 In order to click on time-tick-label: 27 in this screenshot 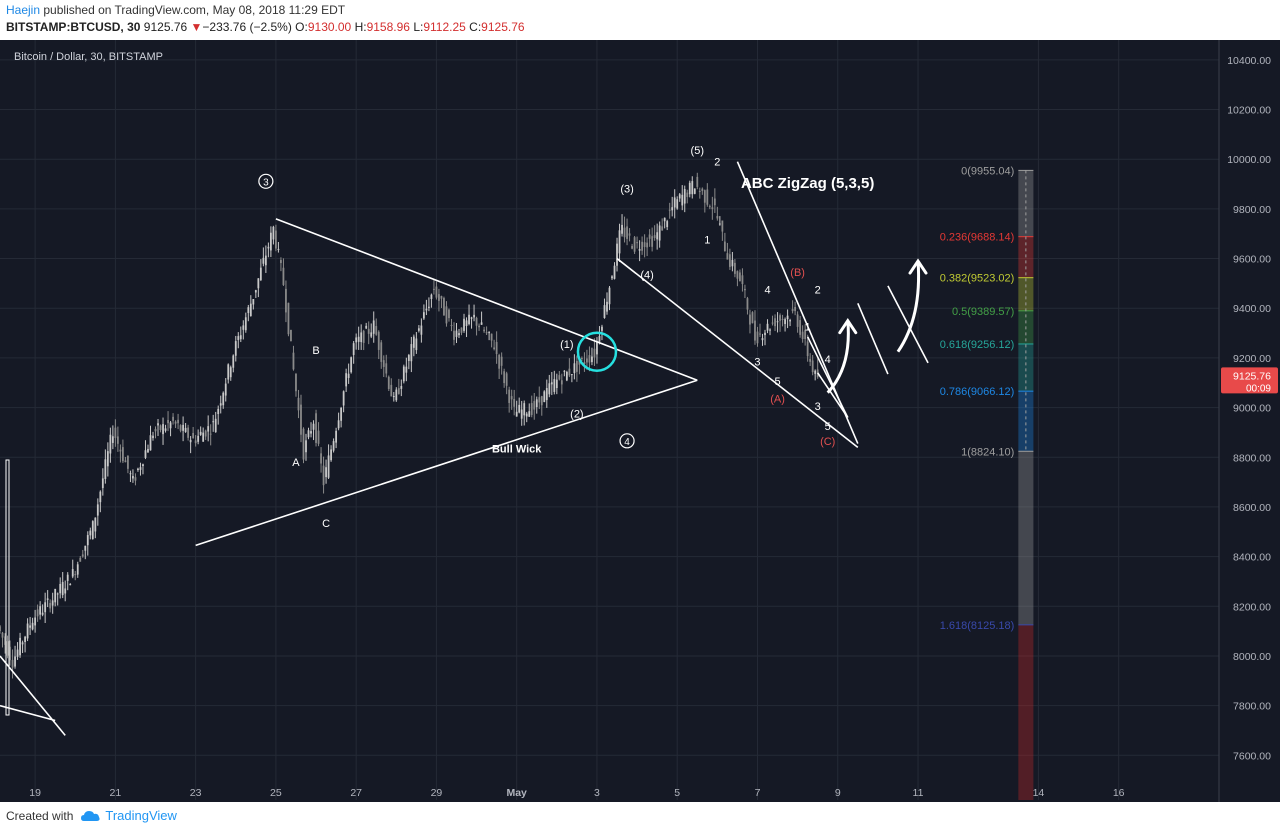, I will do `click(356, 793)`.